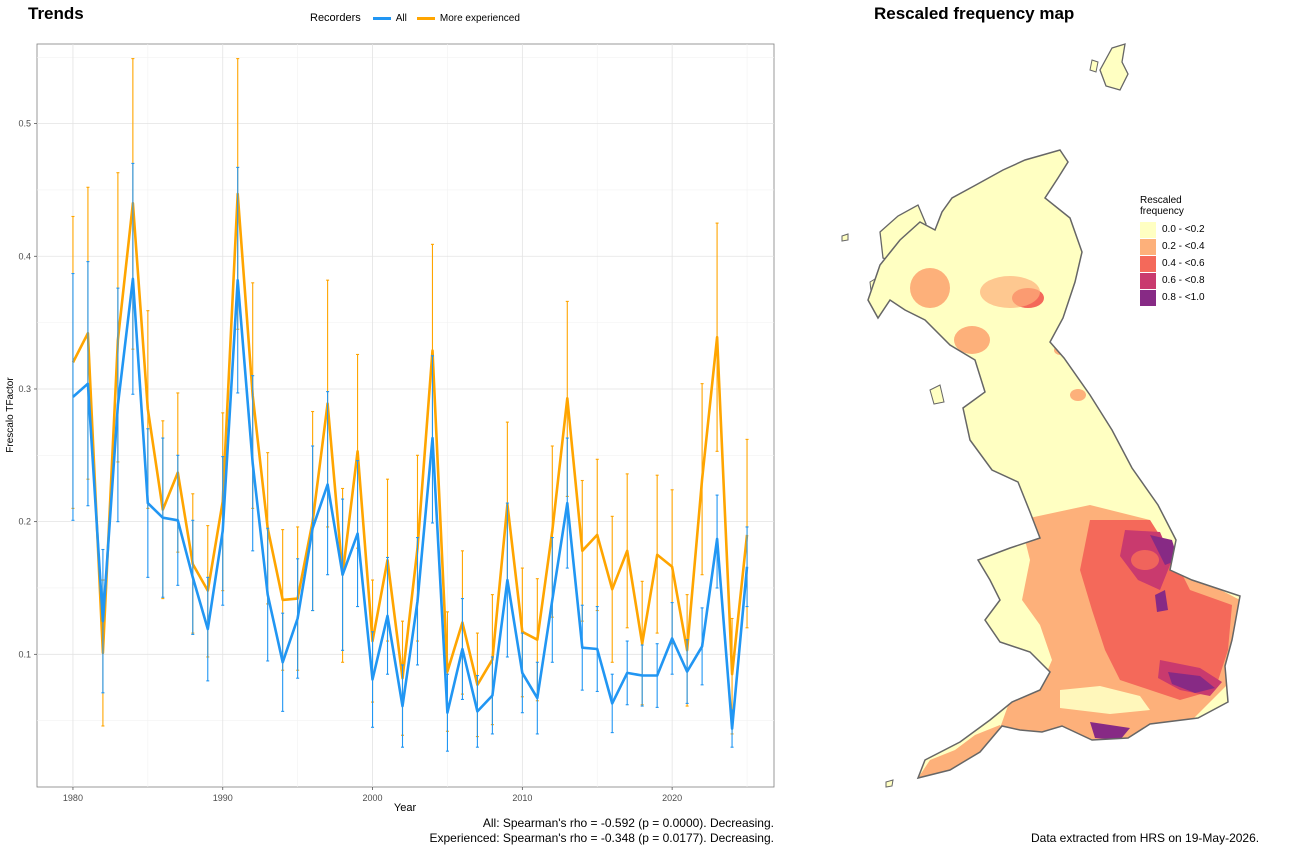  Describe the element at coordinates (56, 13) in the screenshot. I see `trends-title: Trends` at that location.